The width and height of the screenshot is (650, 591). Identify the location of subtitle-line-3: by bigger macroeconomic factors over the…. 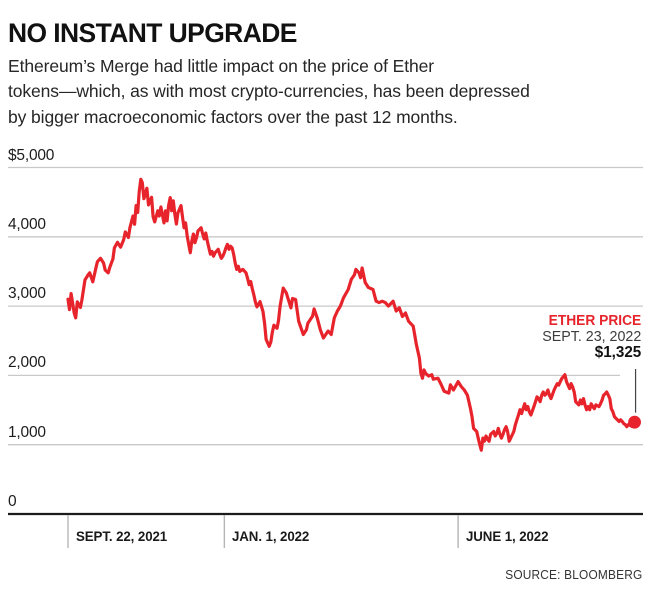
(233, 116).